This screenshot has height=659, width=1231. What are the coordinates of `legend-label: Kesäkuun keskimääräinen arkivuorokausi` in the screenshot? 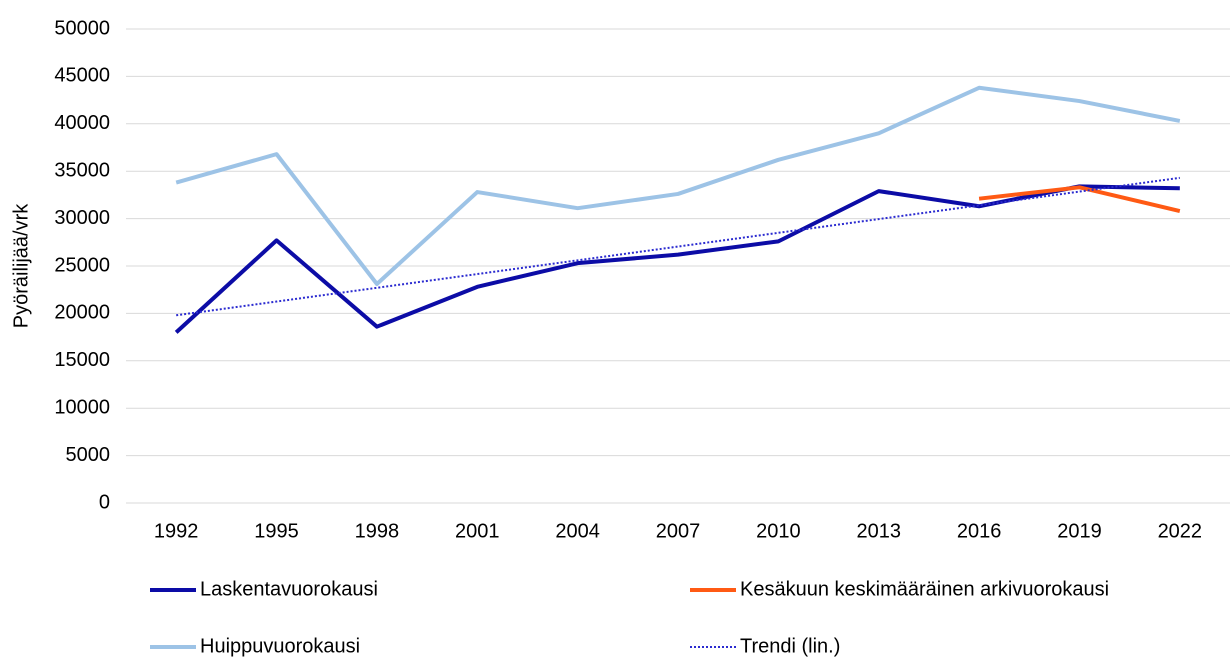 It's located at (924, 589).